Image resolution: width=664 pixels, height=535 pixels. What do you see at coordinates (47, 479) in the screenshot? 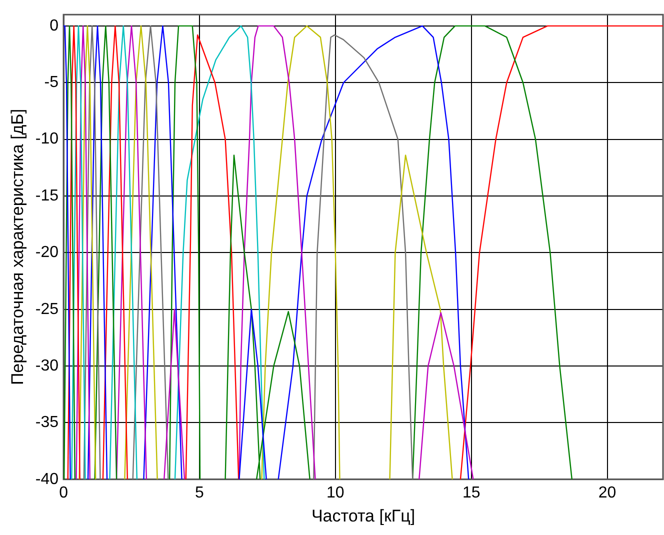
I see `y-tick-label: -40` at bounding box center [47, 479].